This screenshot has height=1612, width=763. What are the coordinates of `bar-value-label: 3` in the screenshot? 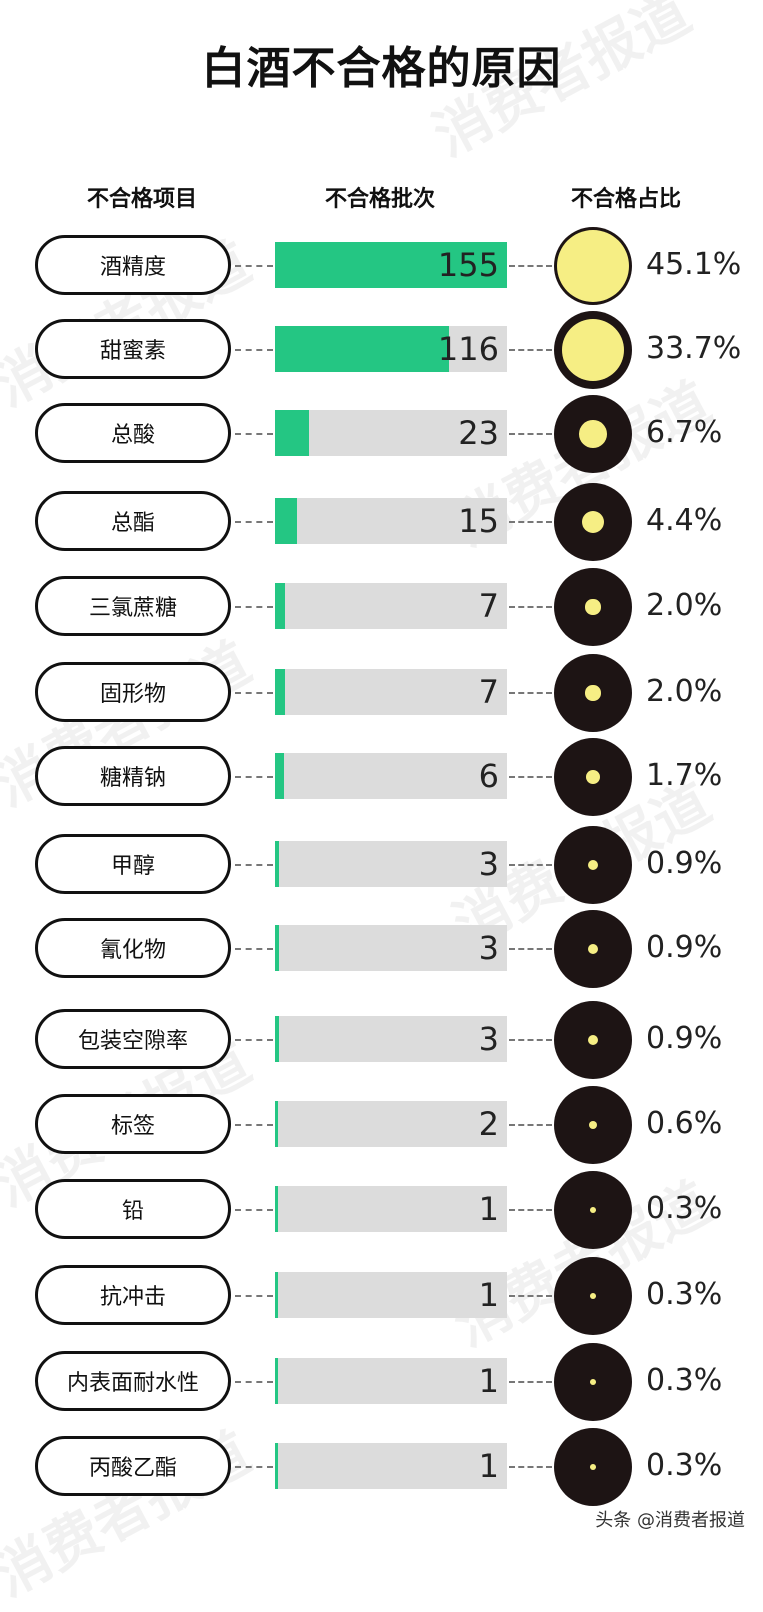 It's located at (488, 1039).